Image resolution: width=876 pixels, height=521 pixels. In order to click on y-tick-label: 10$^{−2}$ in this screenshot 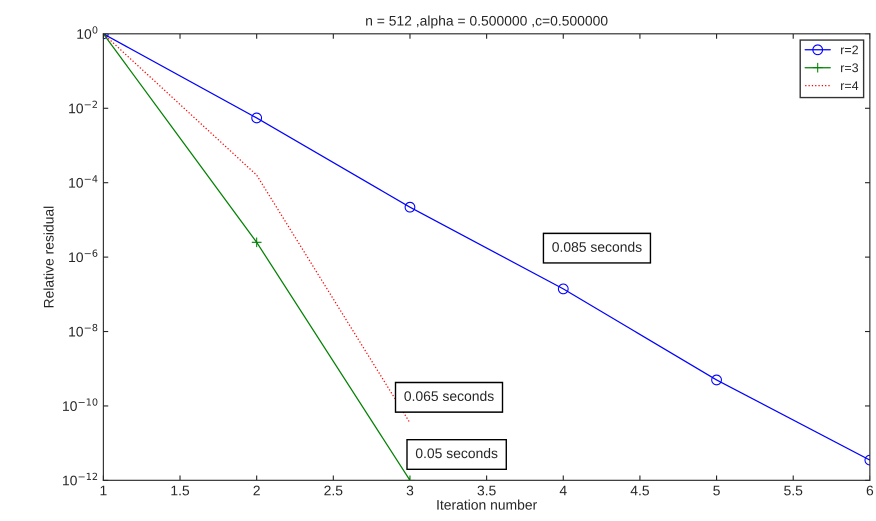, I will do `click(83, 107)`.